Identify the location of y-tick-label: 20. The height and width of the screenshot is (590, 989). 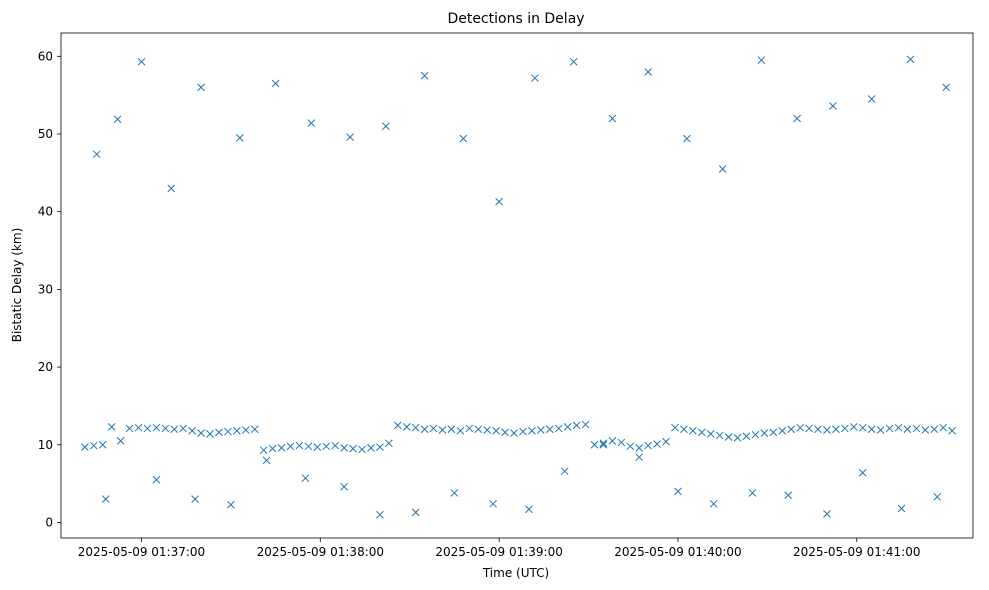
(45, 367).